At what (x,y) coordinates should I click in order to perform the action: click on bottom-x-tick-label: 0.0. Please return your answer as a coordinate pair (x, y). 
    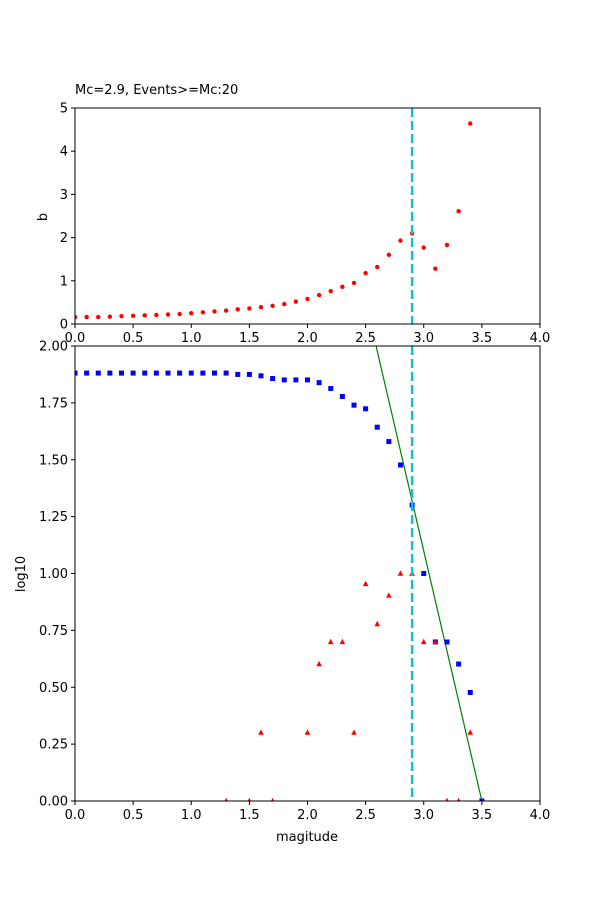
    Looking at the image, I should click on (75, 815).